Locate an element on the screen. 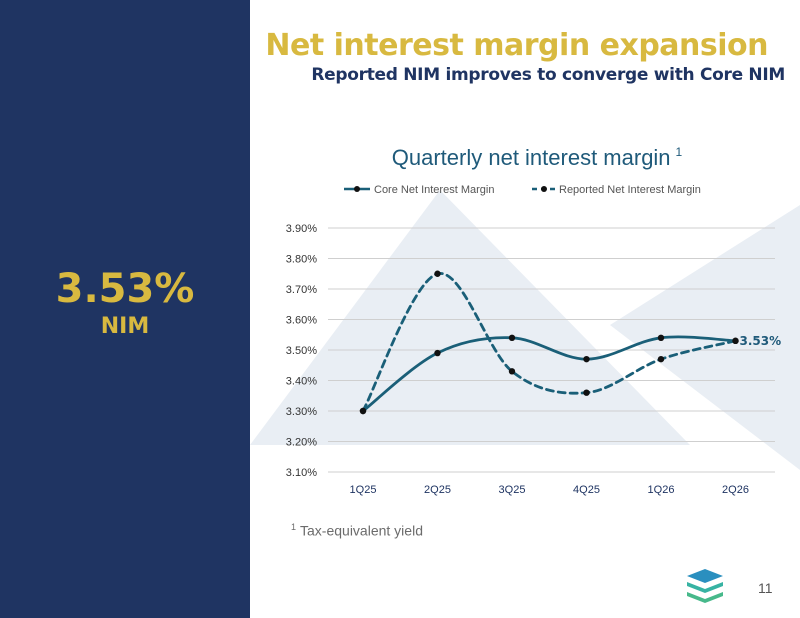  chart-series-lines is located at coordinates (549, 342).